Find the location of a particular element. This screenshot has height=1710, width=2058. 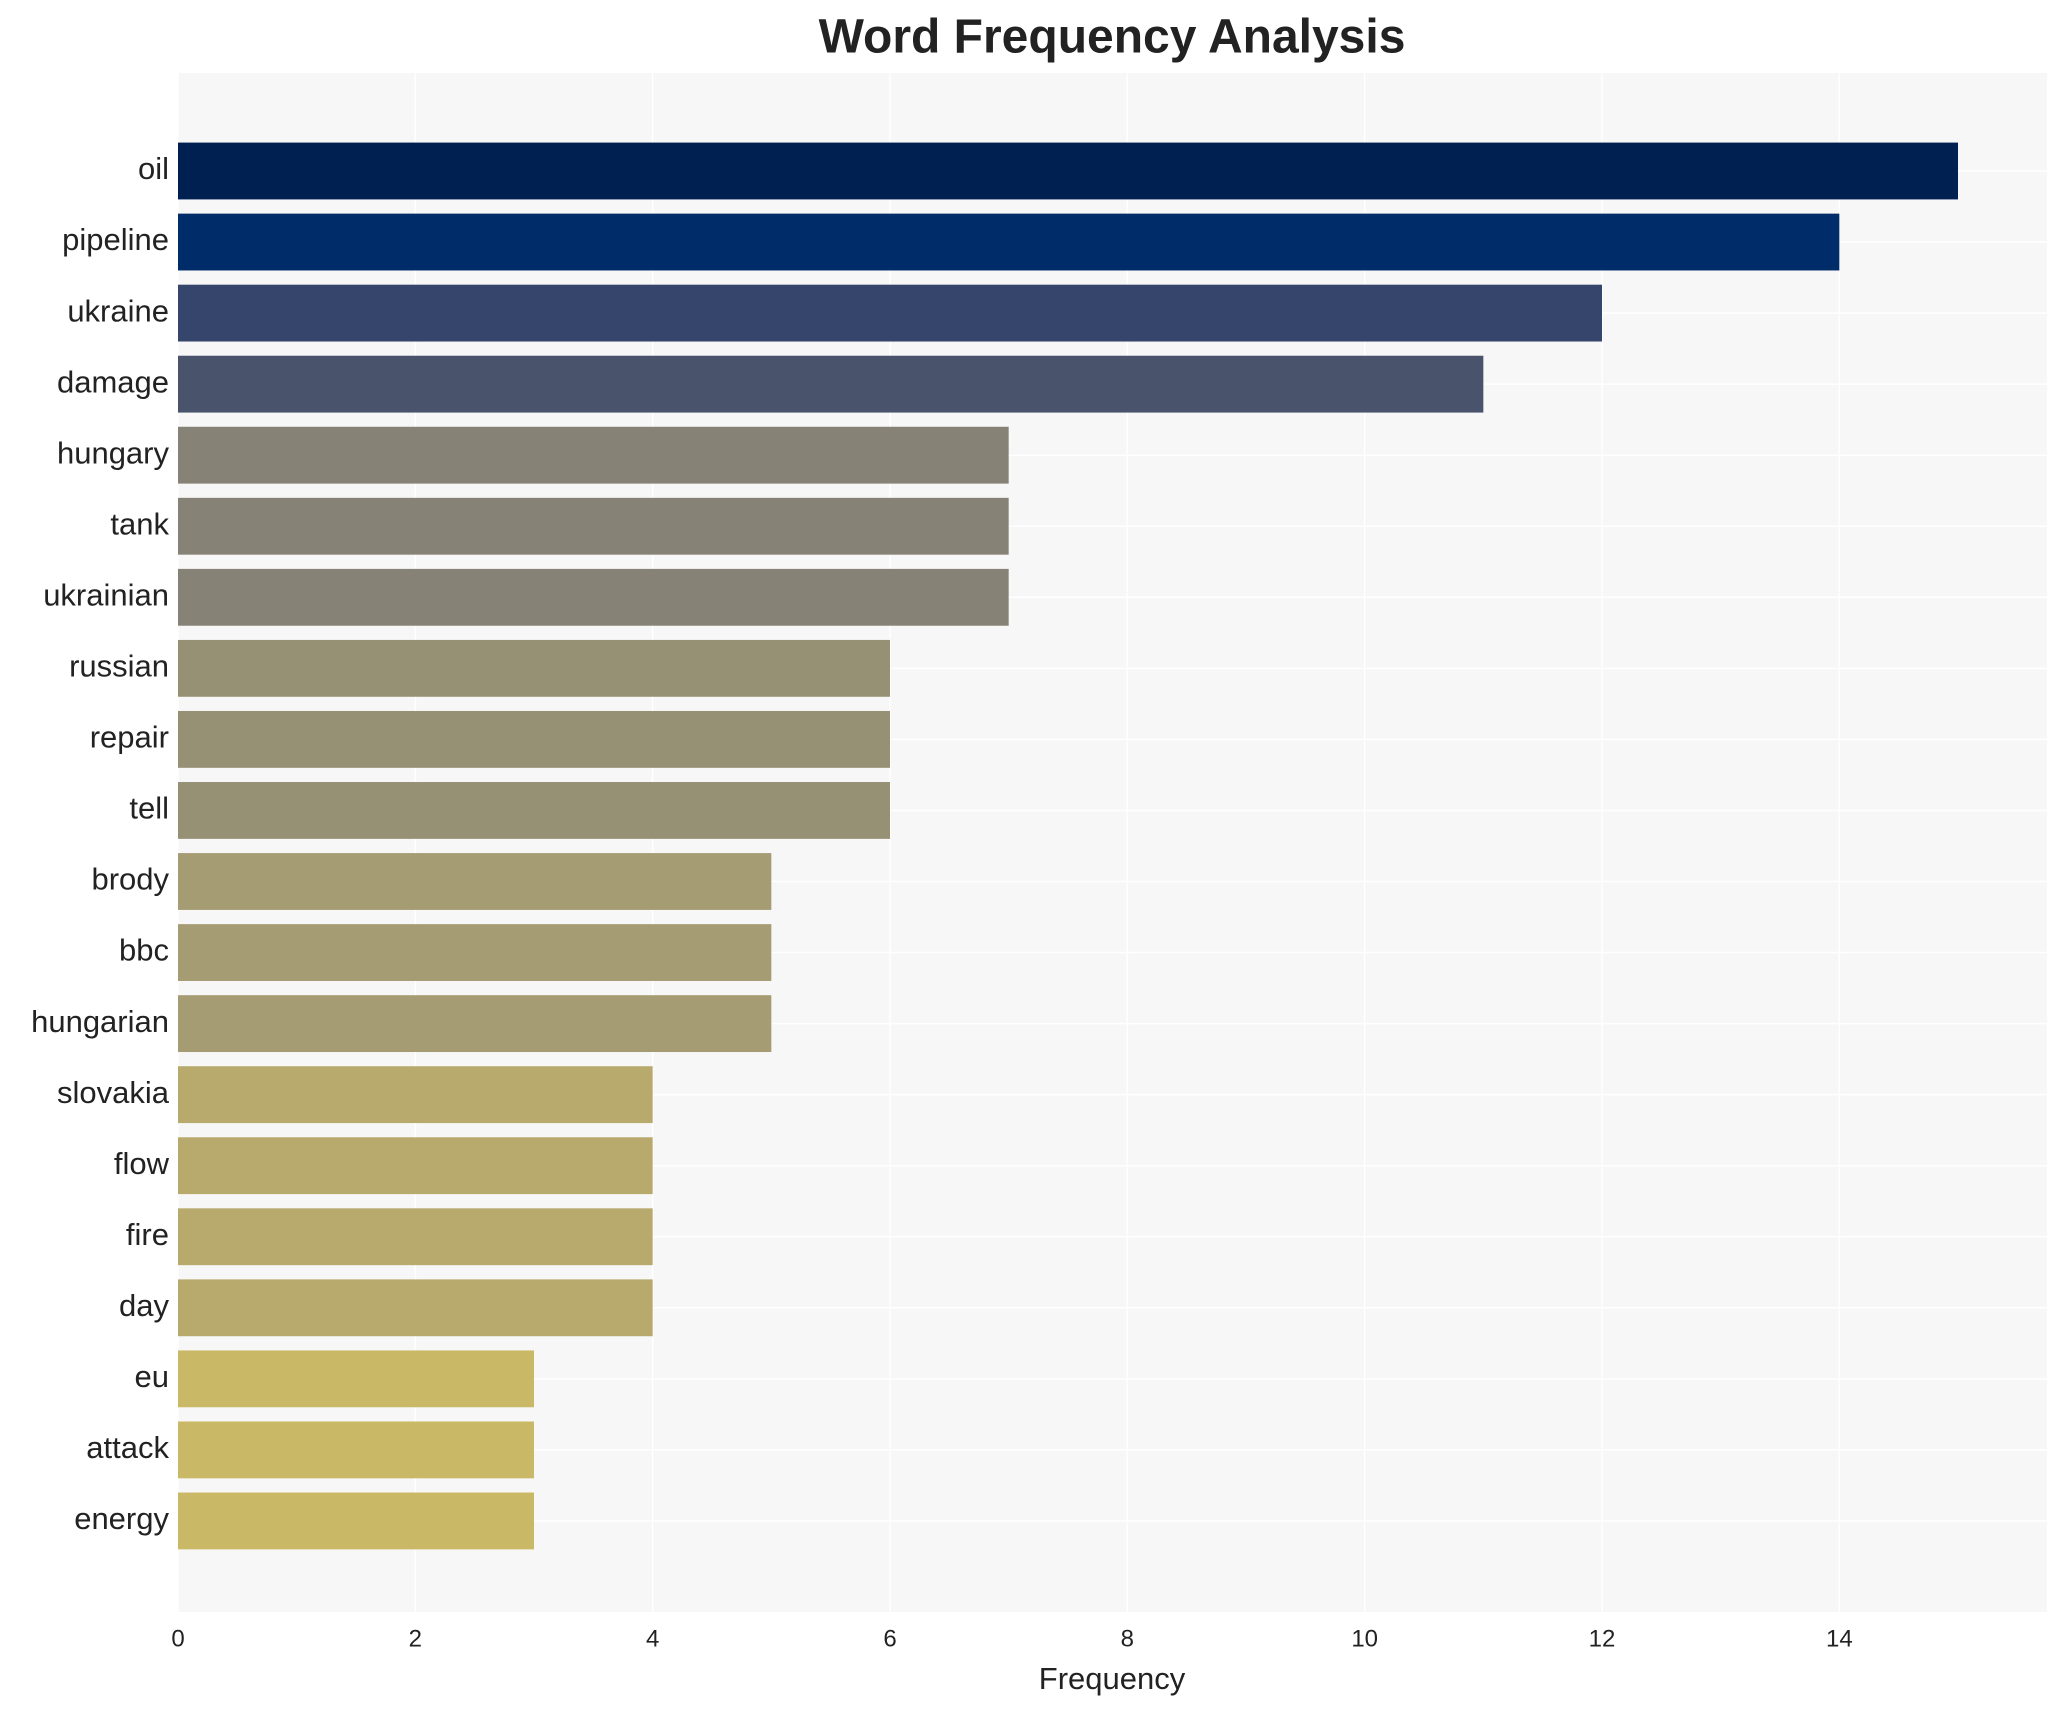

y-tick-label: energy is located at coordinates (121, 1518).